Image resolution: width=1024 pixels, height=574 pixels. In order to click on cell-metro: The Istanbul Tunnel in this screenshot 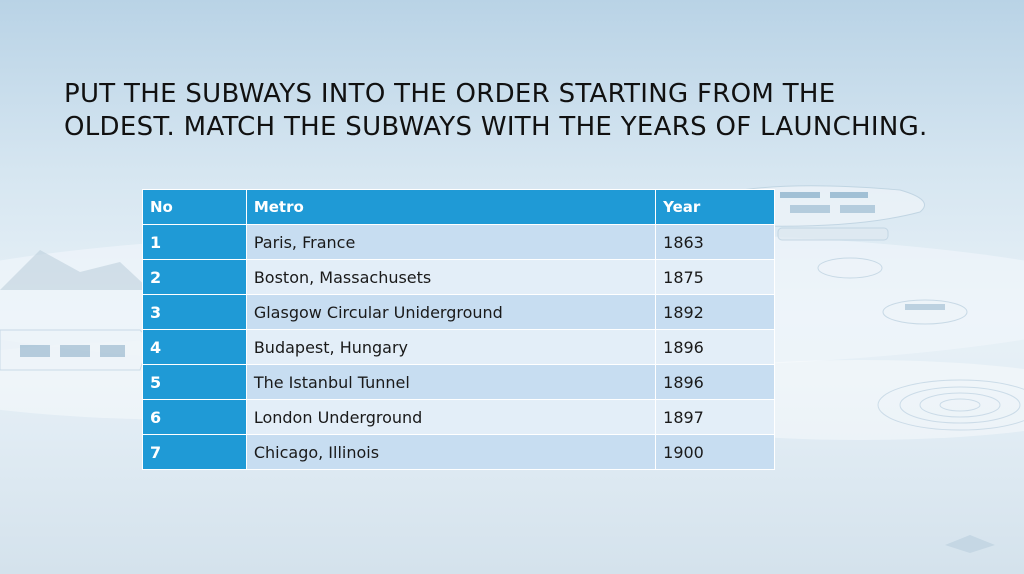, I will do `click(451, 382)`.